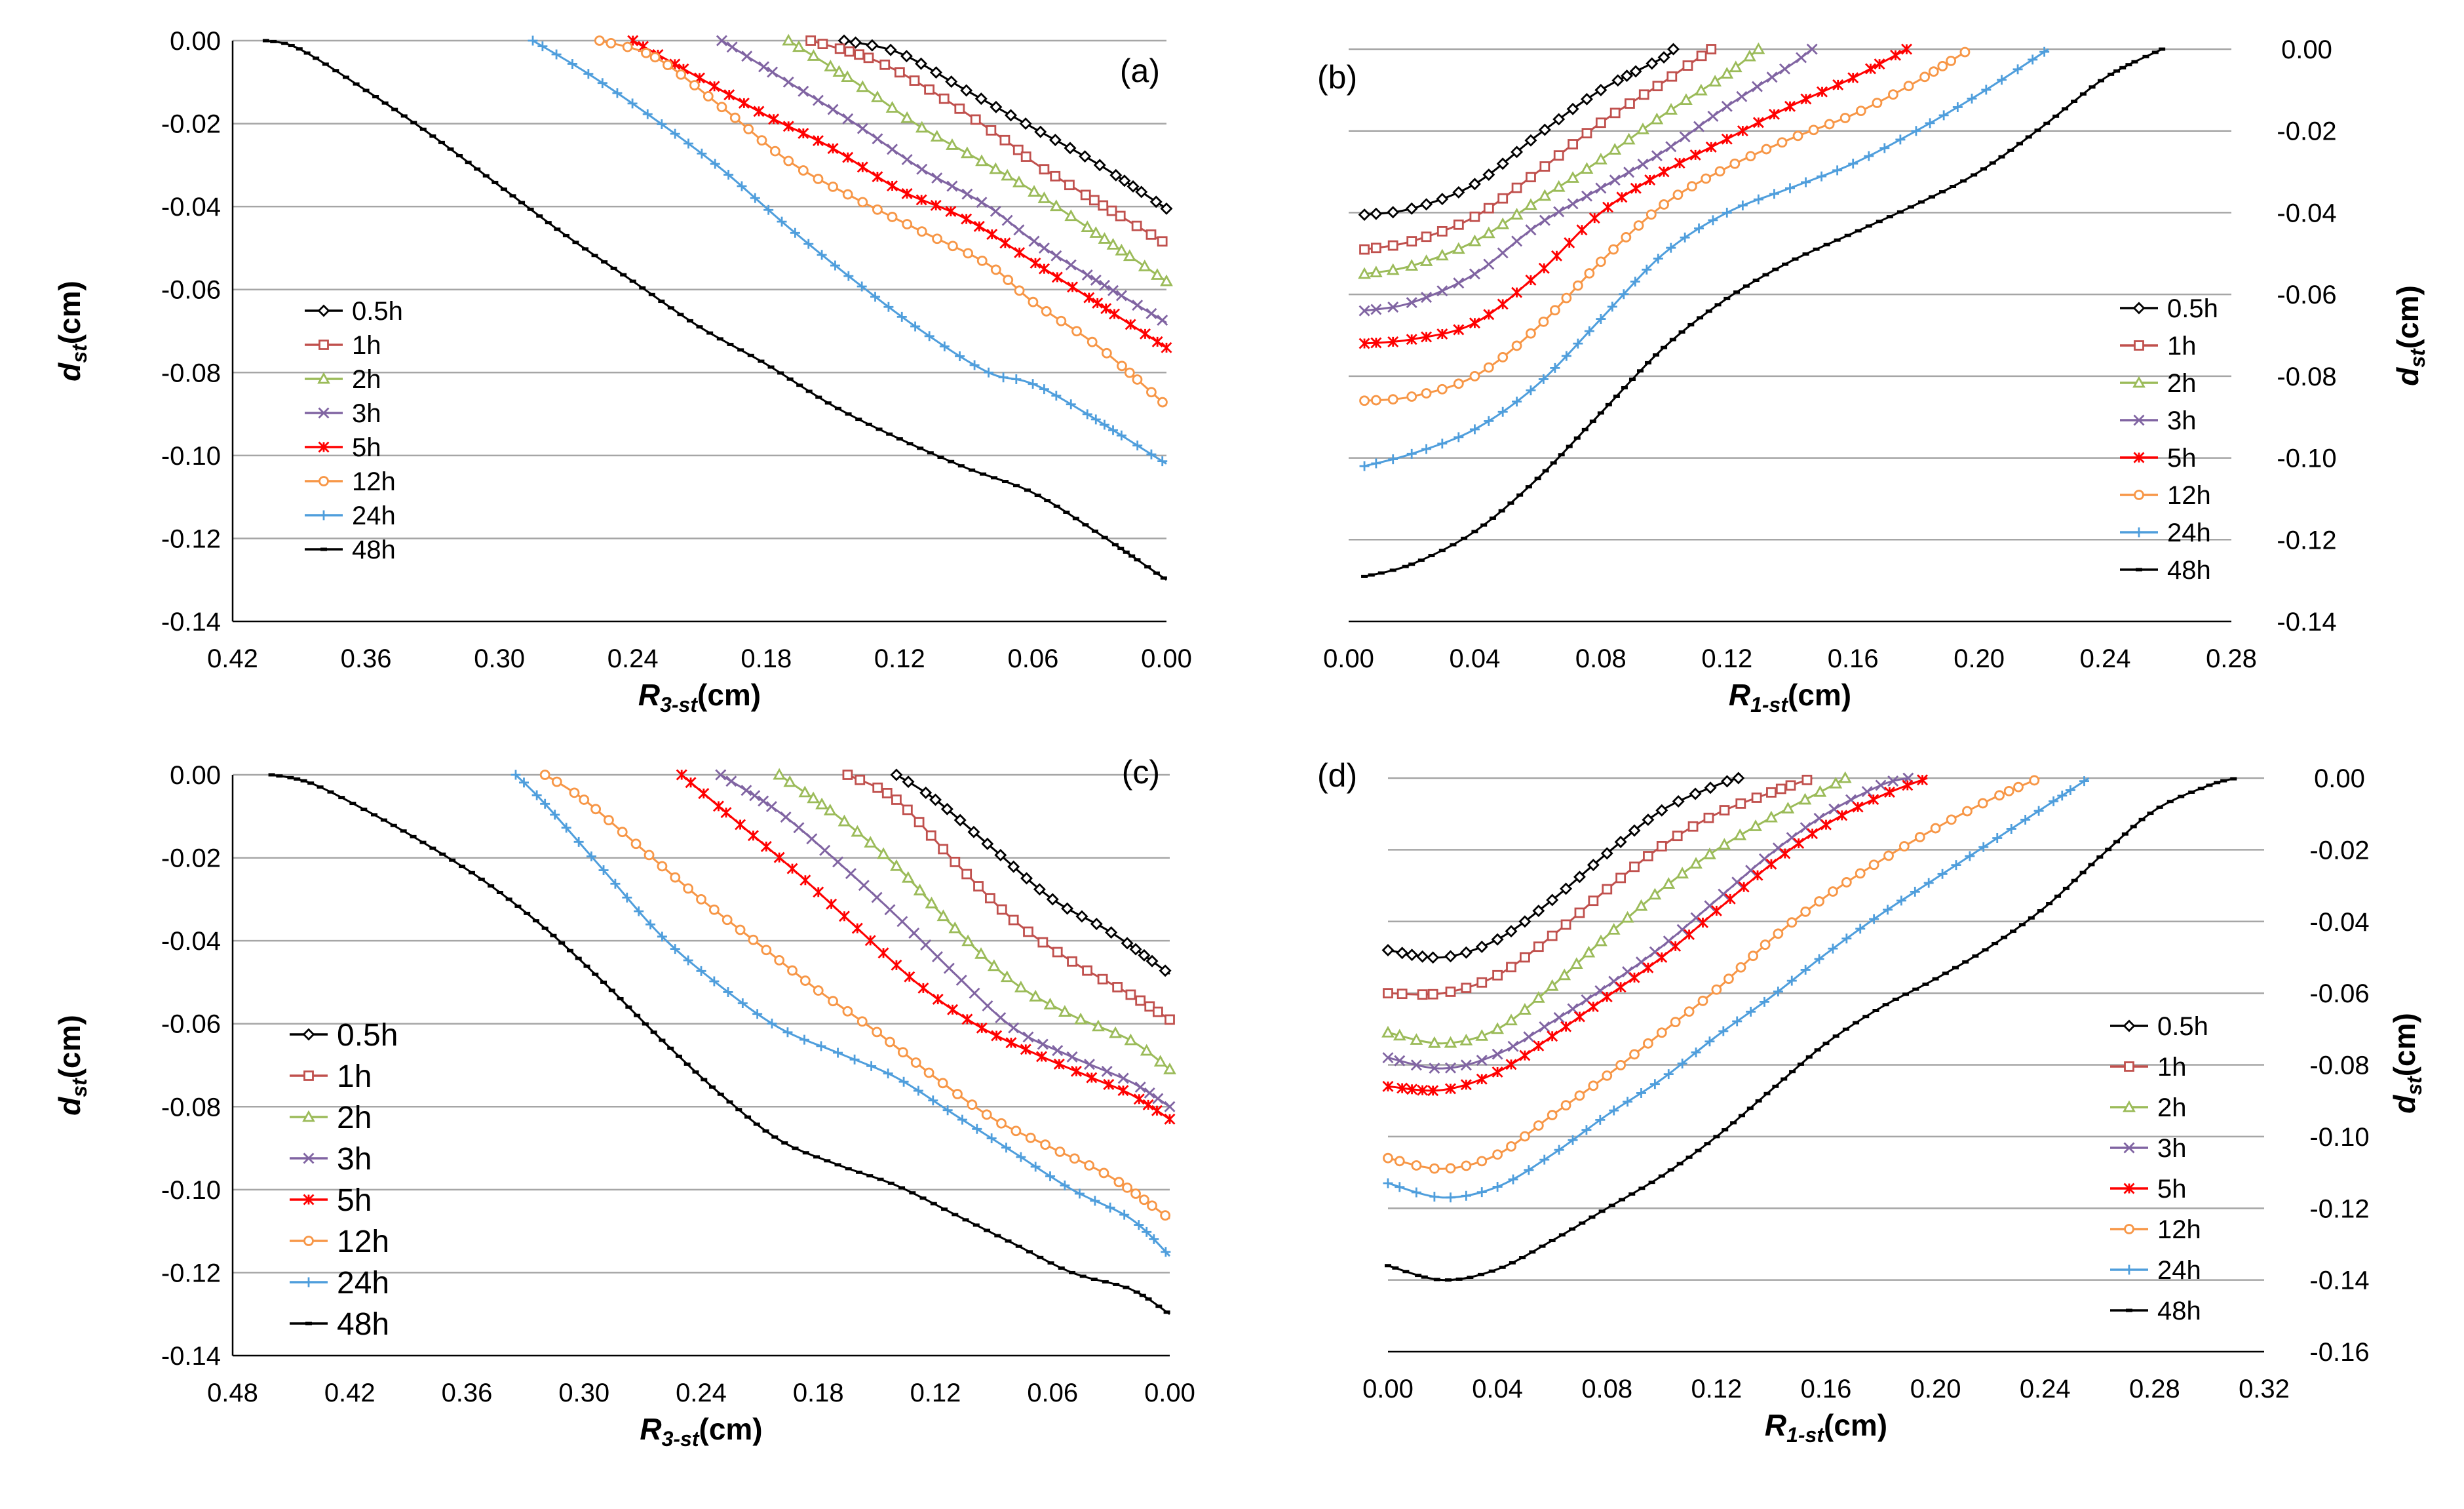 Image resolution: width=2464 pixels, height=1509 pixels. What do you see at coordinates (1052, 1393) in the screenshot?
I see `x-tick-label: 0.06` at bounding box center [1052, 1393].